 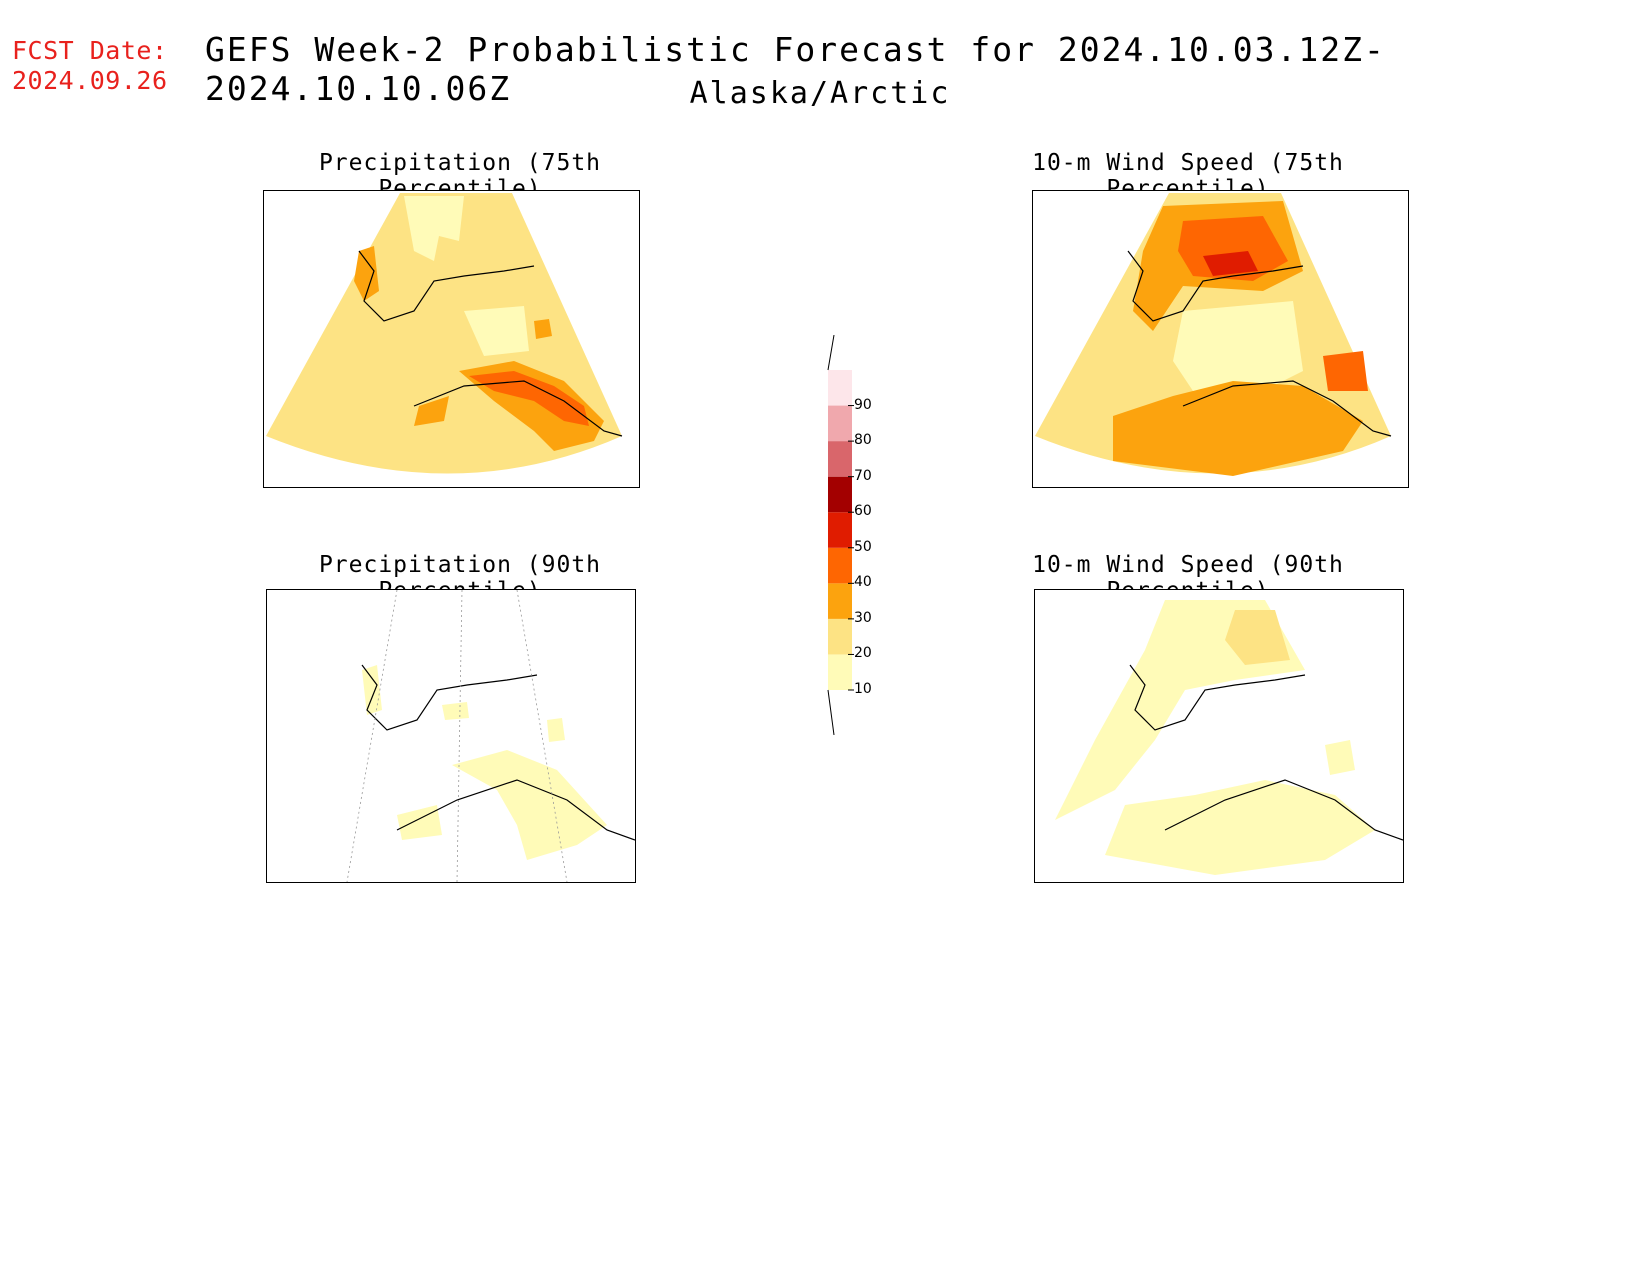 I want to click on colorbar-label: 50, so click(x=863, y=546).